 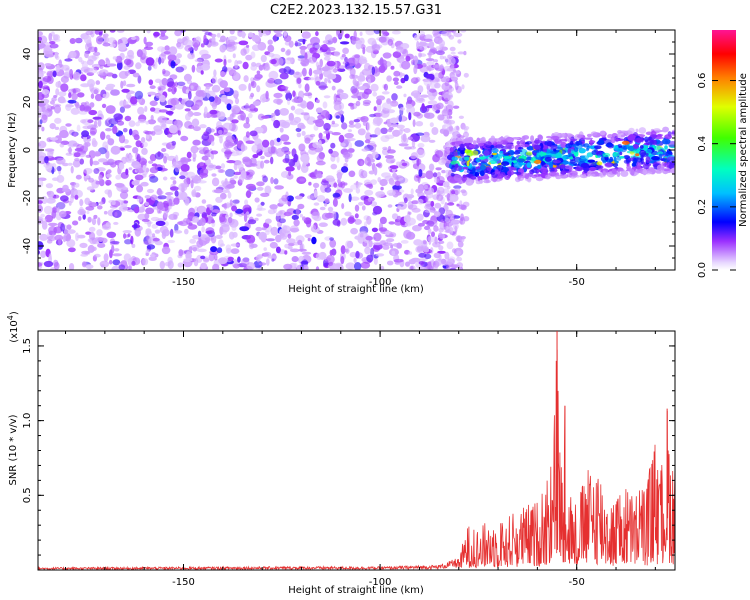 What do you see at coordinates (27, 54) in the screenshot?
I see `y-tick-label: 40` at bounding box center [27, 54].